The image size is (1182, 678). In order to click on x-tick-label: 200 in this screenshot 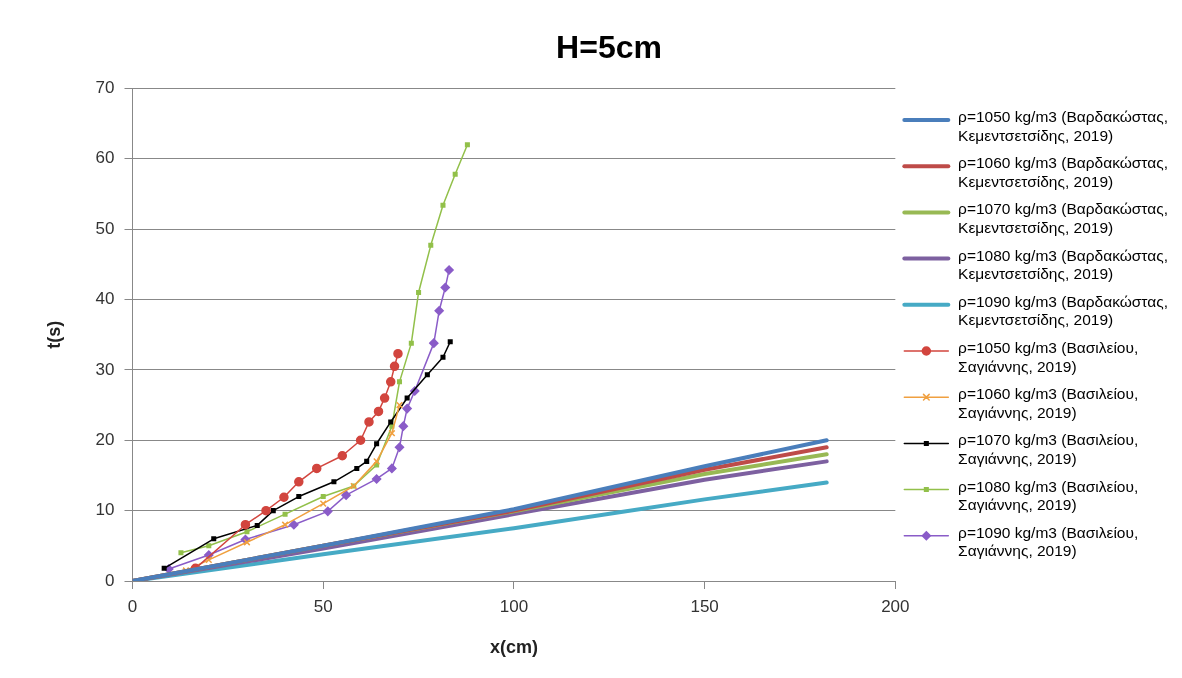, I will do `click(895, 606)`.